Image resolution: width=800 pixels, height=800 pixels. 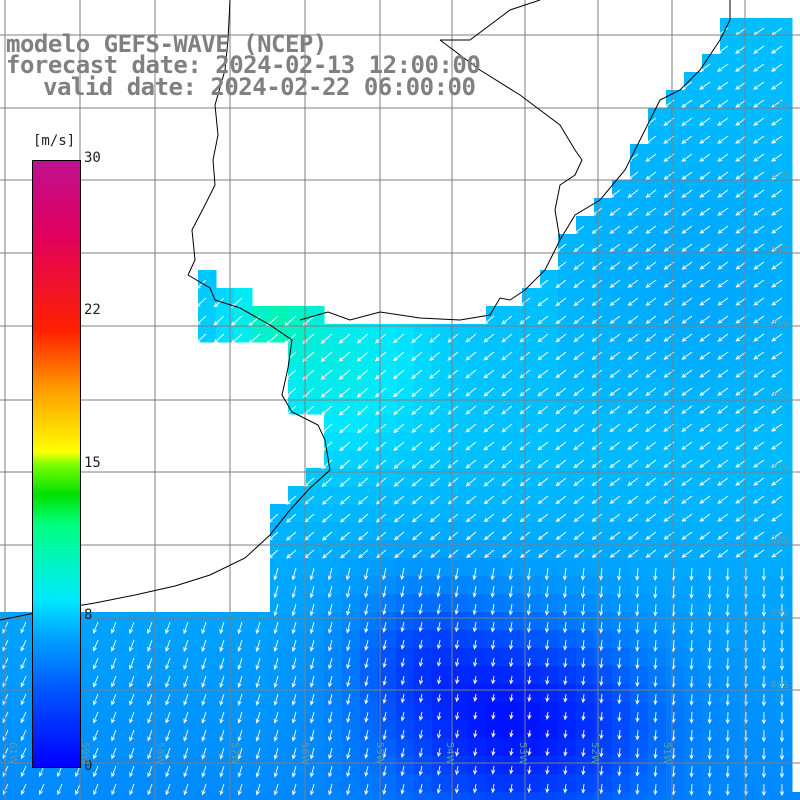 What do you see at coordinates (780, 540) in the screenshot?
I see `latitude-label: 38S` at bounding box center [780, 540].